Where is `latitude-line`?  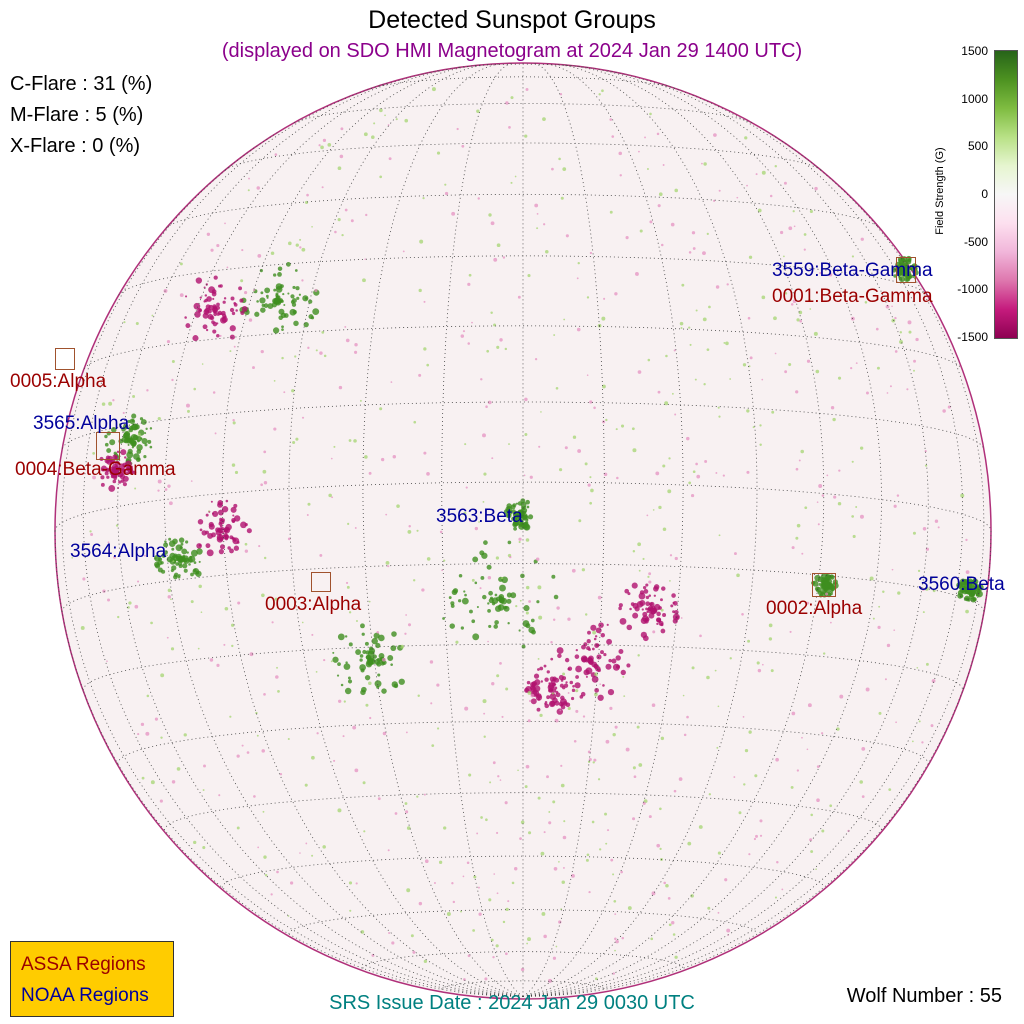
latitude-line is located at coordinates (523, 425).